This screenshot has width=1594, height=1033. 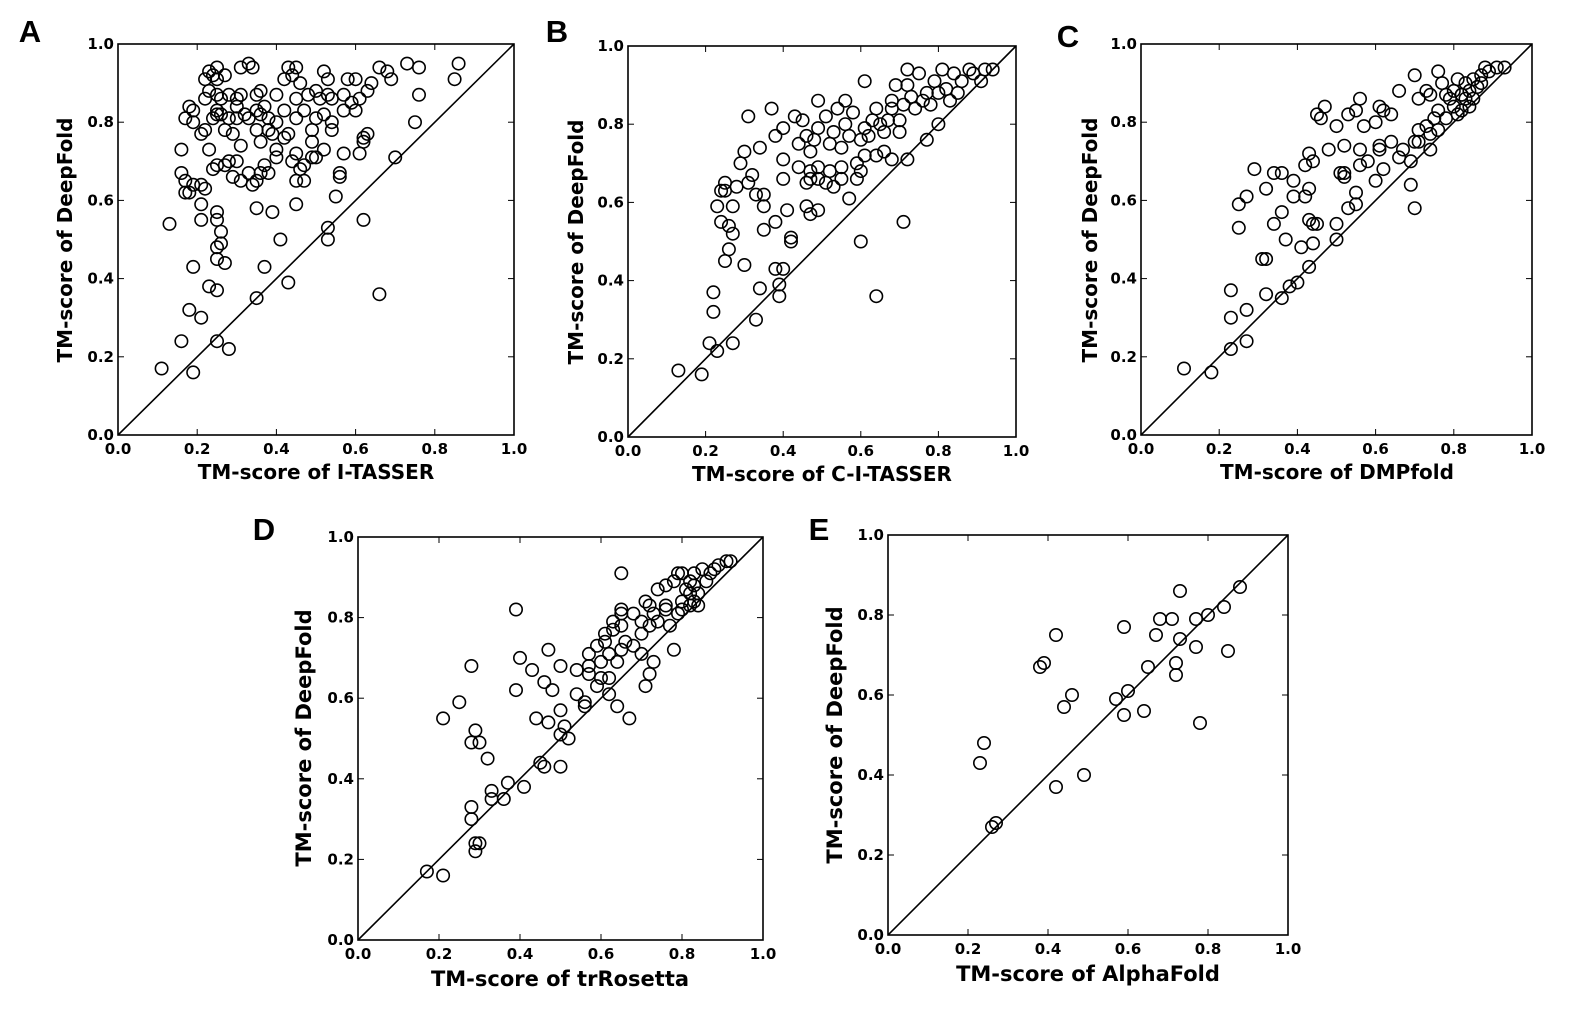 I want to click on y-axis-label: TM-score of DeepFold, so click(x=835, y=734).